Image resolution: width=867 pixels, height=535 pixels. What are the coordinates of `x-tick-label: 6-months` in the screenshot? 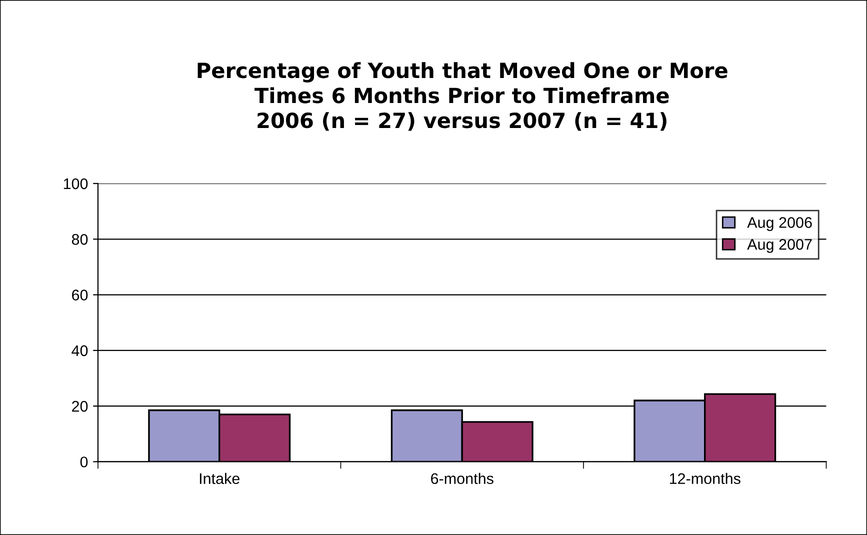 It's located at (462, 478).